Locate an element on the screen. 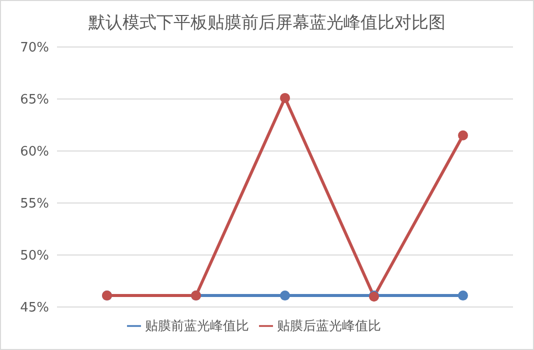  y-tick-label: 60% is located at coordinates (34, 152).